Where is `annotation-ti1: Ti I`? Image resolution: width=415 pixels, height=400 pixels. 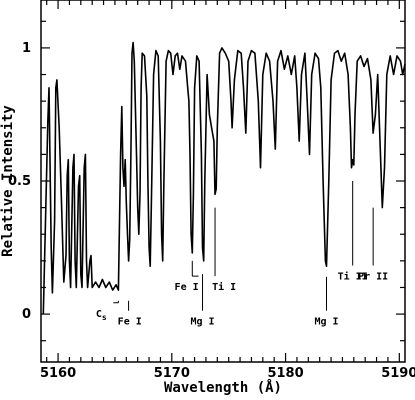 annotation-ti1: Ti I is located at coordinates (224, 250).